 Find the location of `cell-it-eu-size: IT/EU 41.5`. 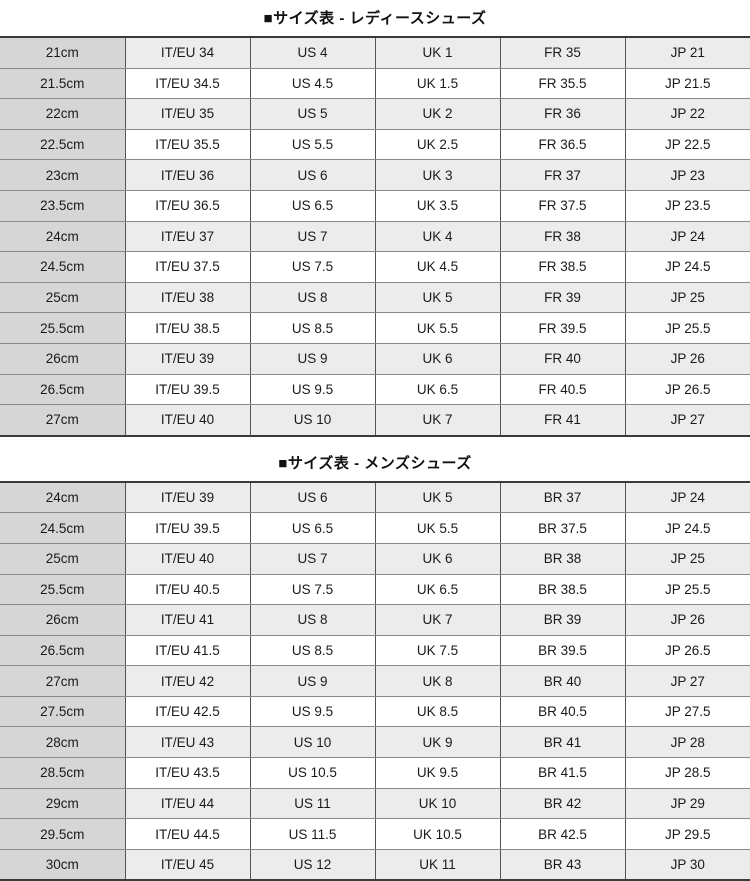

cell-it-eu-size: IT/EU 41.5 is located at coordinates (188, 650).